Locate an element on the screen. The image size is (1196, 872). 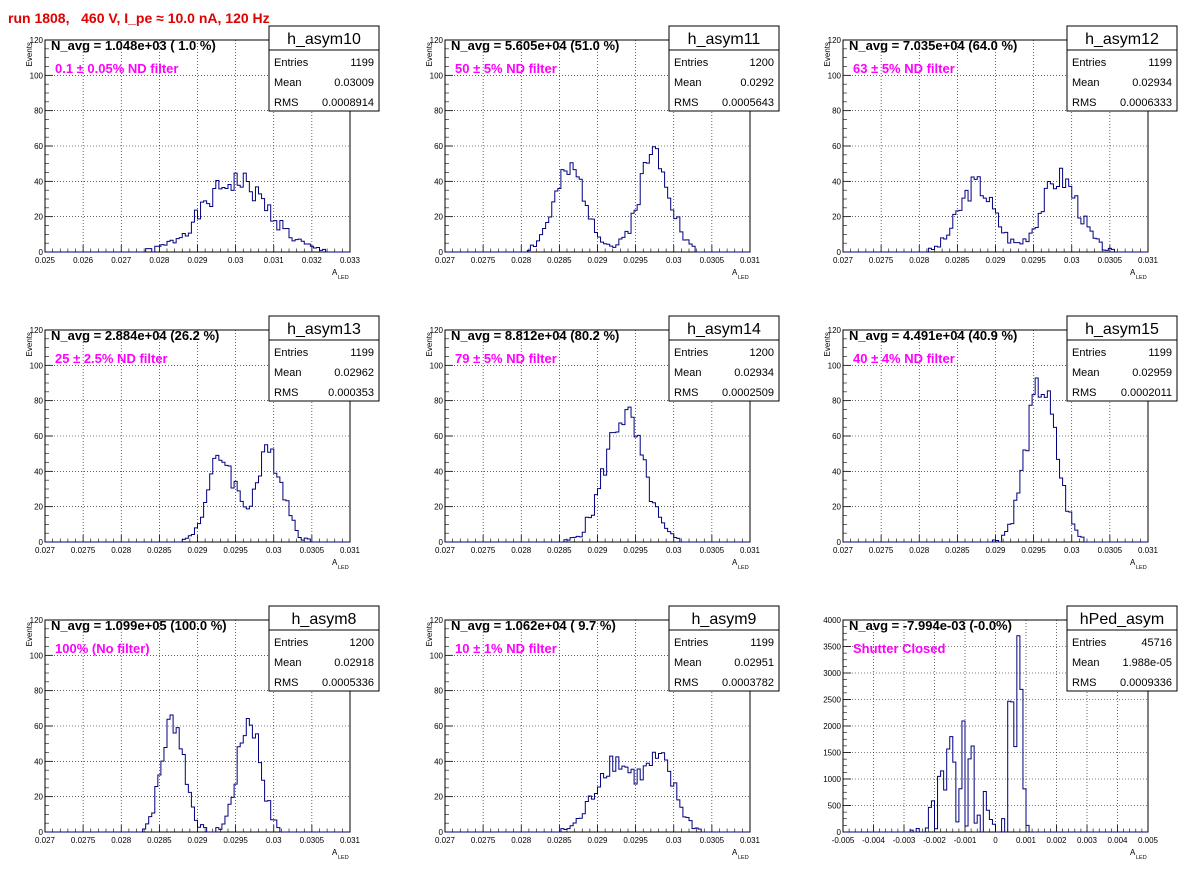
stats-value-mean: 1.988e-05 is located at coordinates (1147, 663).